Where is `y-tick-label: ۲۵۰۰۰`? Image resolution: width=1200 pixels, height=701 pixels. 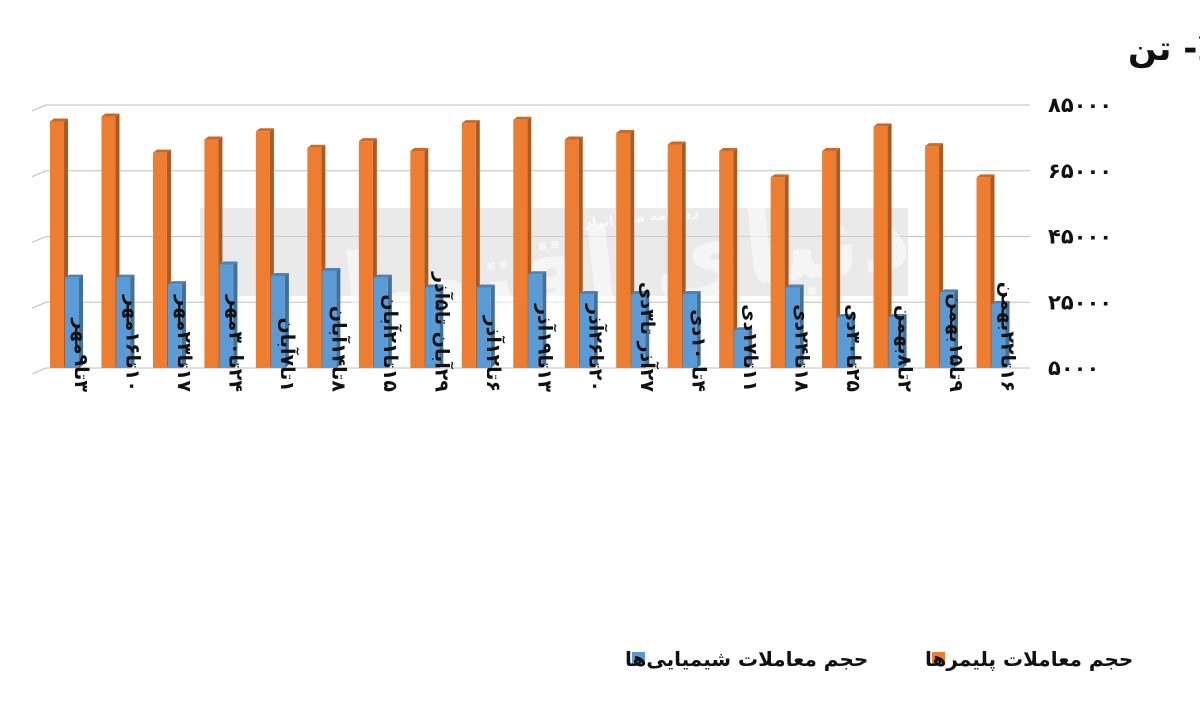 y-tick-label: ۲۵۰۰۰ is located at coordinates (1080, 302).